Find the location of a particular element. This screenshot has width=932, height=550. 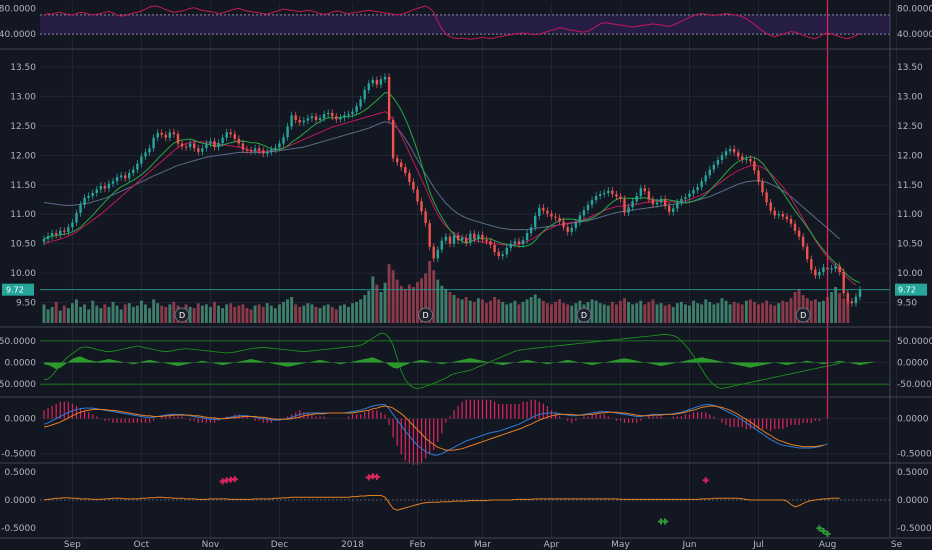

y-tick-label: 40.0000 is located at coordinates (914, 35).